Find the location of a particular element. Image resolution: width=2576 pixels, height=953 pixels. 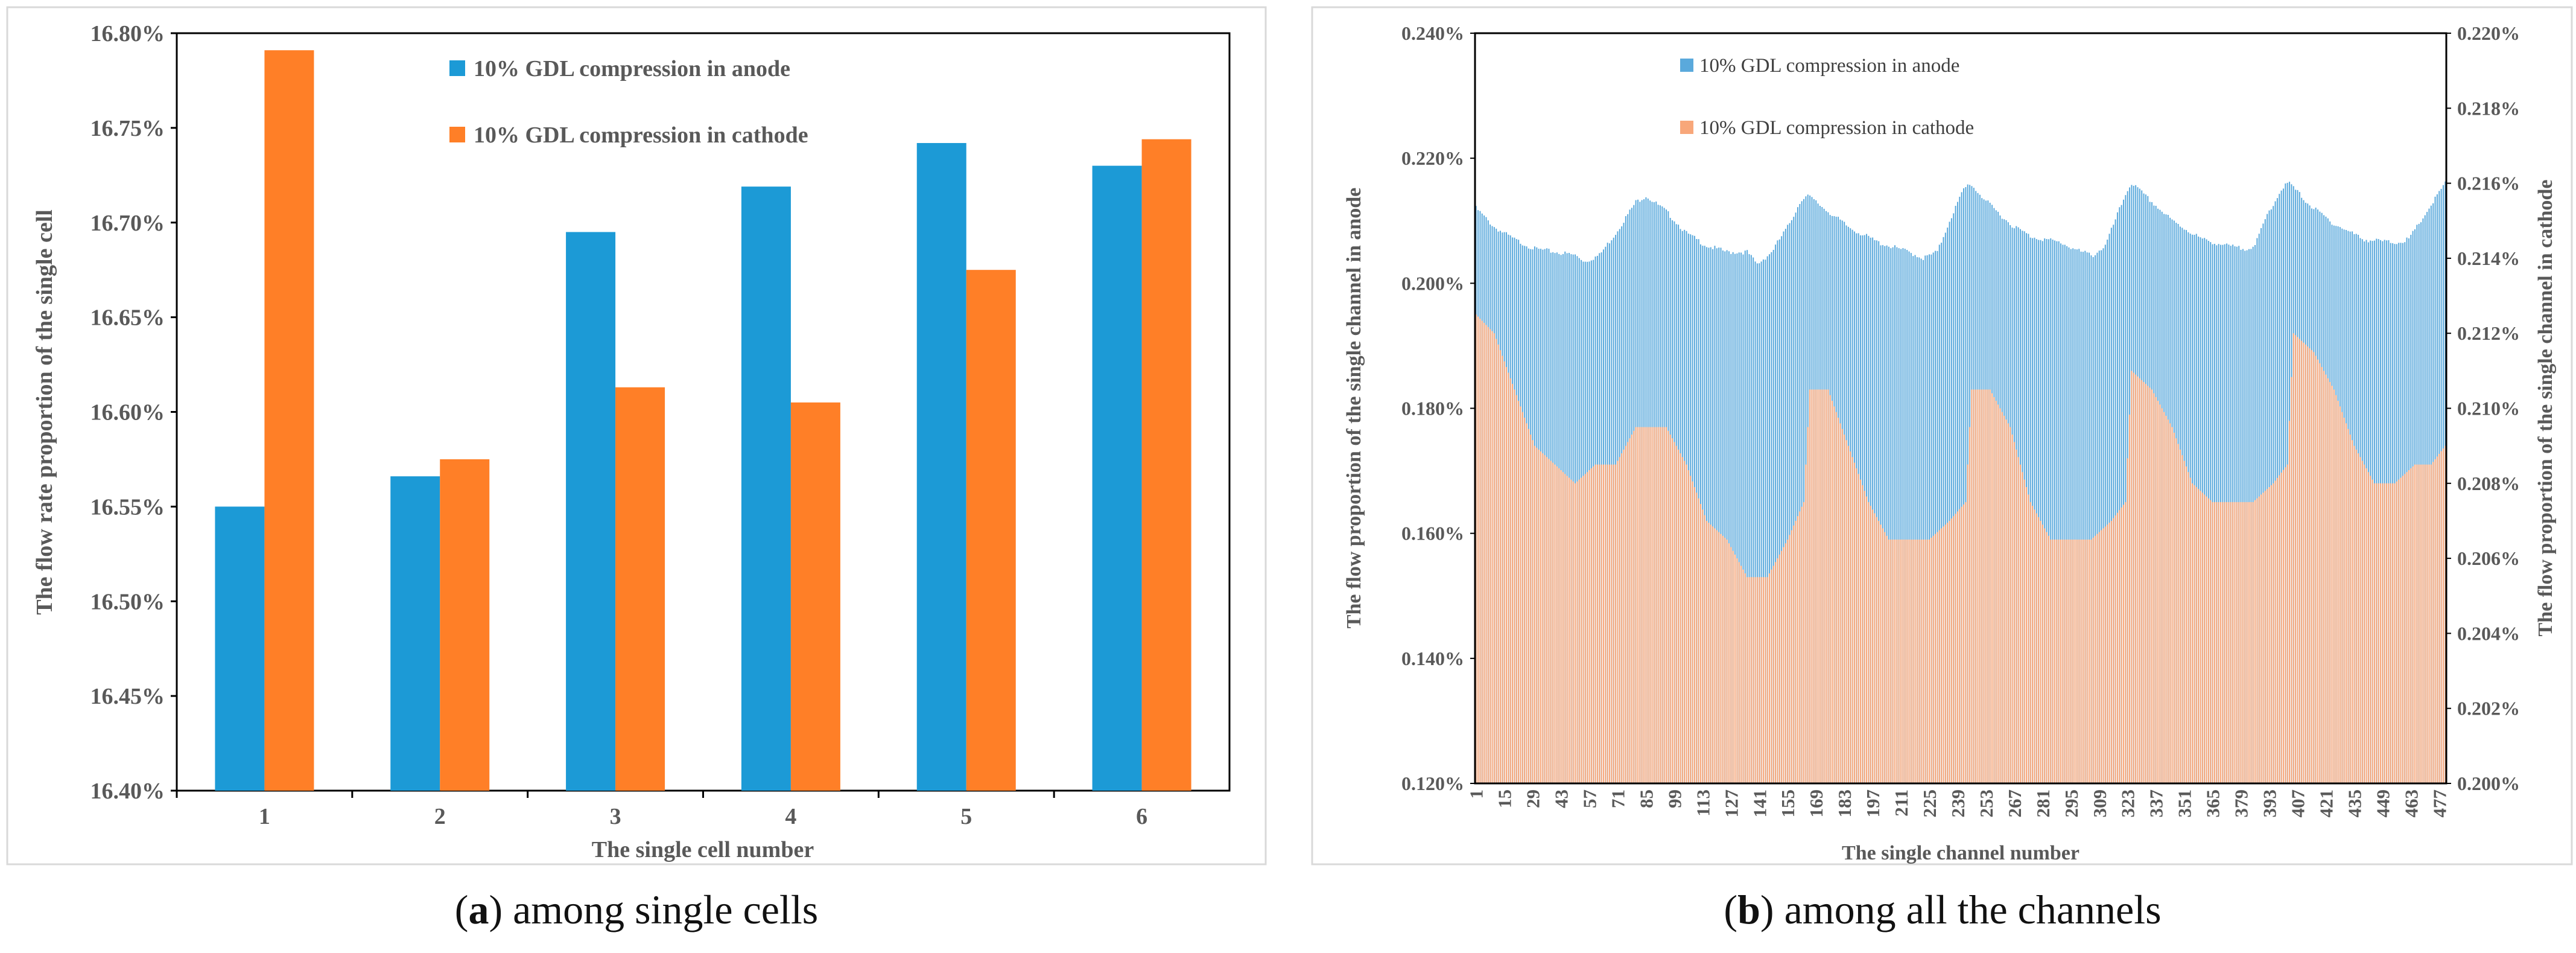

x-tick-label: 57 is located at coordinates (1590, 799).